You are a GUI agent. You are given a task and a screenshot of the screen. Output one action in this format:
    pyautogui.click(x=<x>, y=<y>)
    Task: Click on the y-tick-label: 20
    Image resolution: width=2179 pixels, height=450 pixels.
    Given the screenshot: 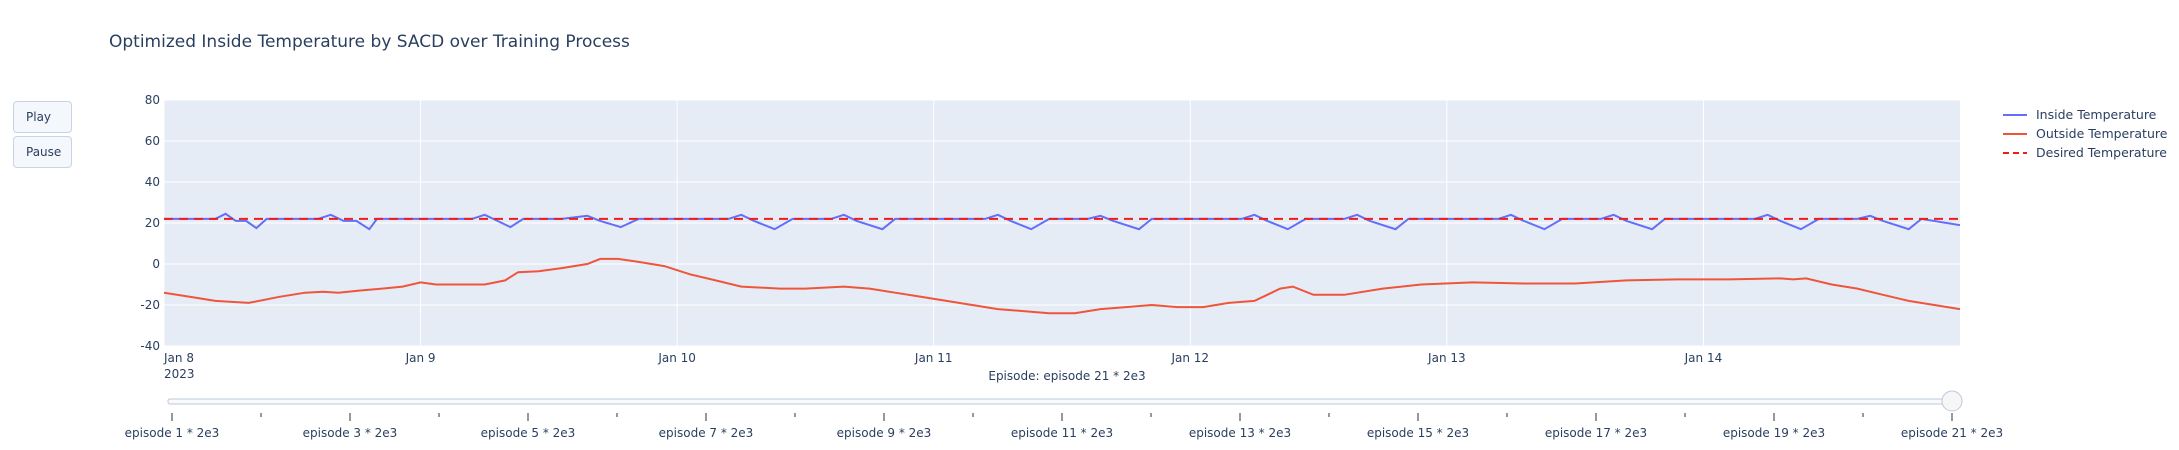 What is the action you would take?
    pyautogui.click(x=152, y=223)
    